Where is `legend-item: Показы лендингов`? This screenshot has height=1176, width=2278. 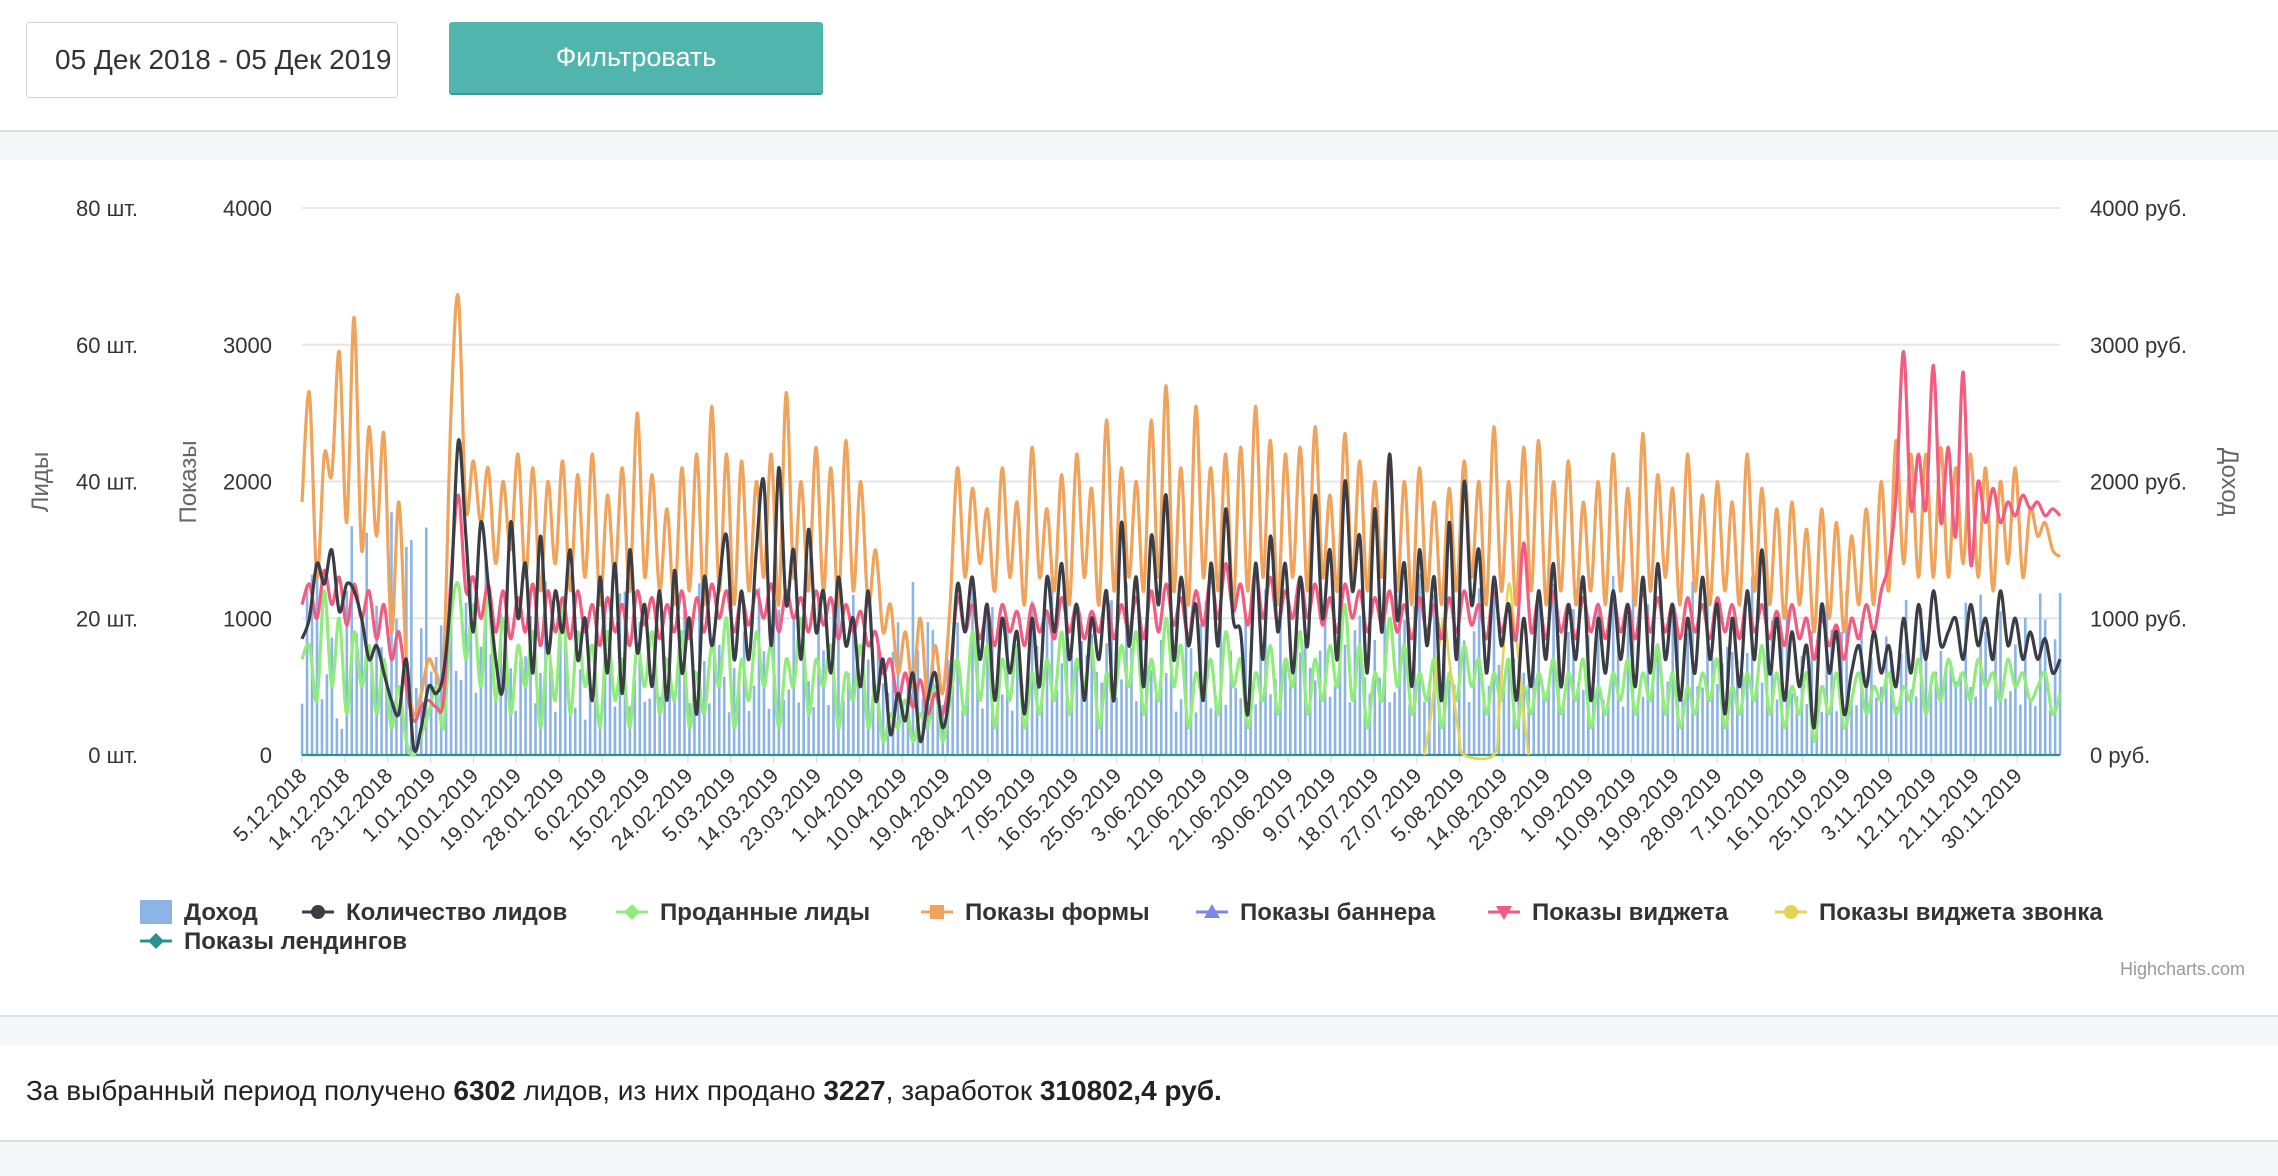
legend-item: Показы лендингов is located at coordinates (273, 941).